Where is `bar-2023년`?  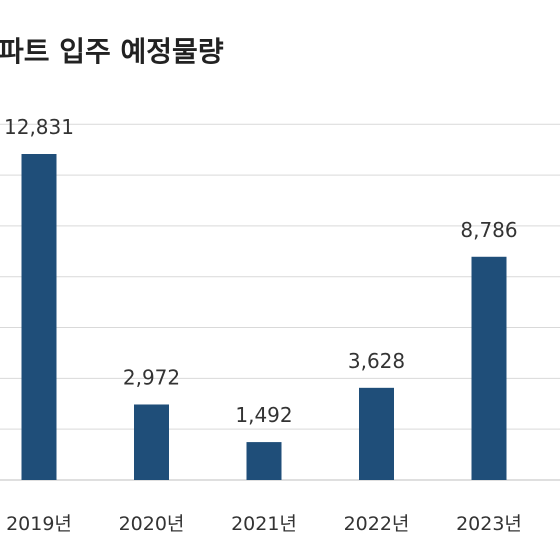 bar-2023년 is located at coordinates (489, 368).